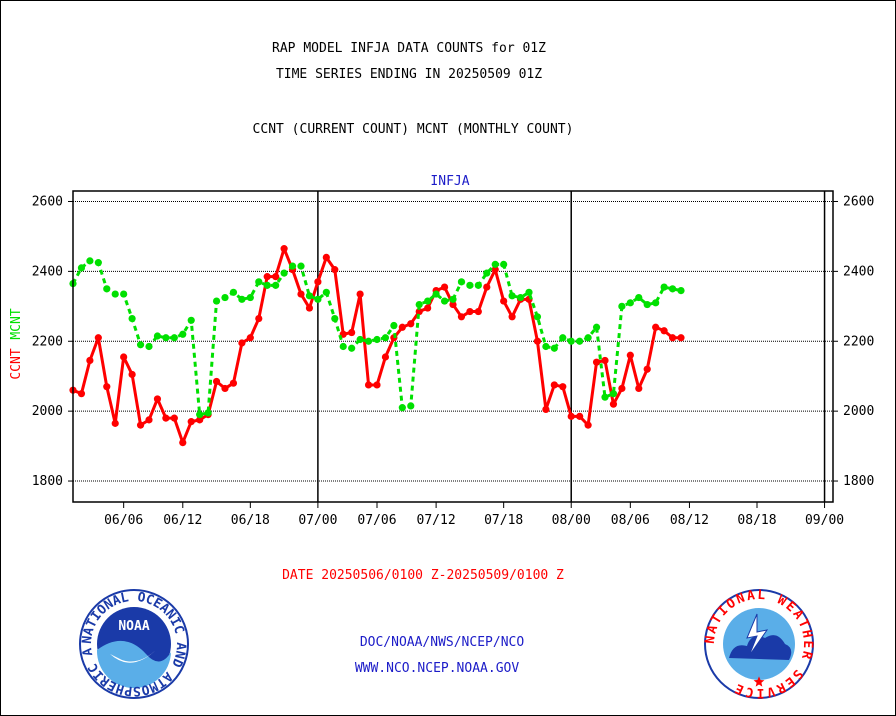  I want to click on x-tick-label: 08/06, so click(630, 520).